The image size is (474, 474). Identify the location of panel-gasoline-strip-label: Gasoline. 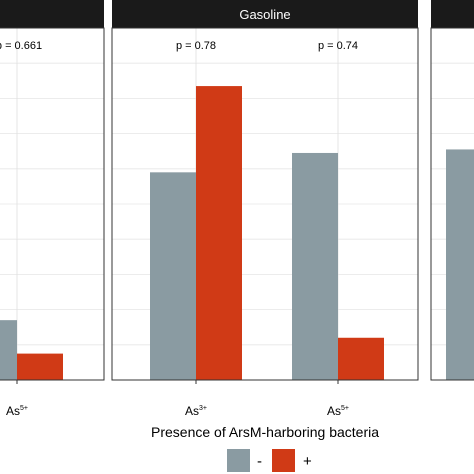
(264, 14).